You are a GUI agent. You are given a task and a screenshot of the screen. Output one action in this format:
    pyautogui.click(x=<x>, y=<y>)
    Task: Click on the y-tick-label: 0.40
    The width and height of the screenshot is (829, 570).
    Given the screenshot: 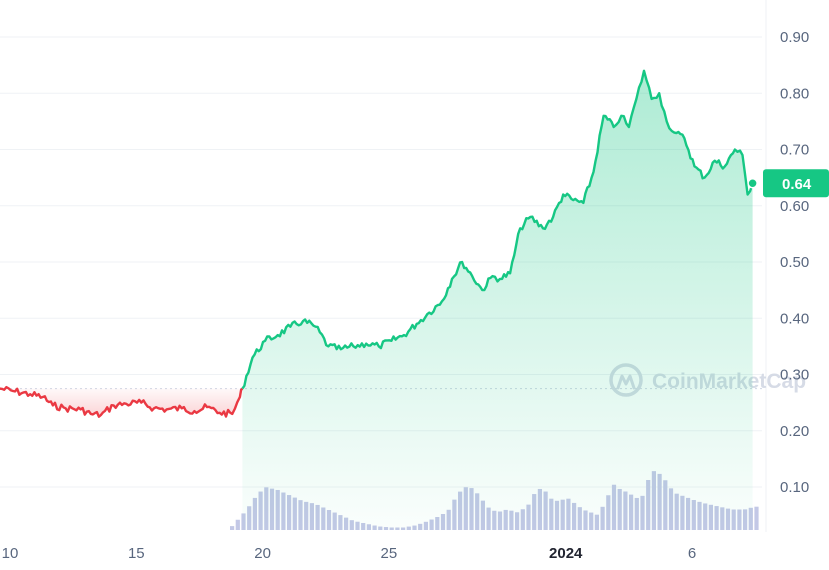 What is the action you would take?
    pyautogui.click(x=794, y=318)
    